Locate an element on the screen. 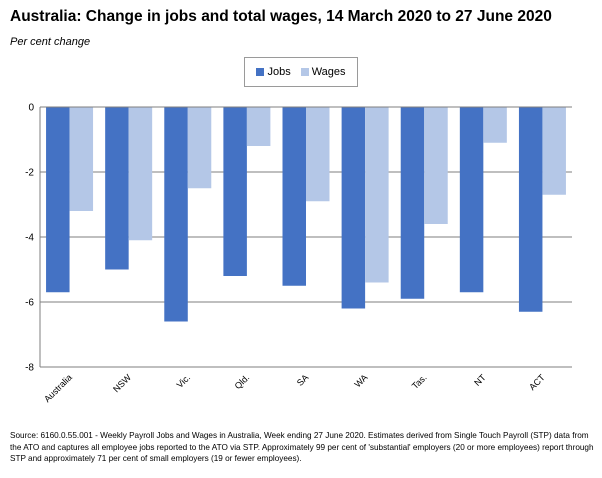 Image resolution: width=602 pixels, height=478 pixels. chart-legend: Jobs Wages is located at coordinates (301, 72).